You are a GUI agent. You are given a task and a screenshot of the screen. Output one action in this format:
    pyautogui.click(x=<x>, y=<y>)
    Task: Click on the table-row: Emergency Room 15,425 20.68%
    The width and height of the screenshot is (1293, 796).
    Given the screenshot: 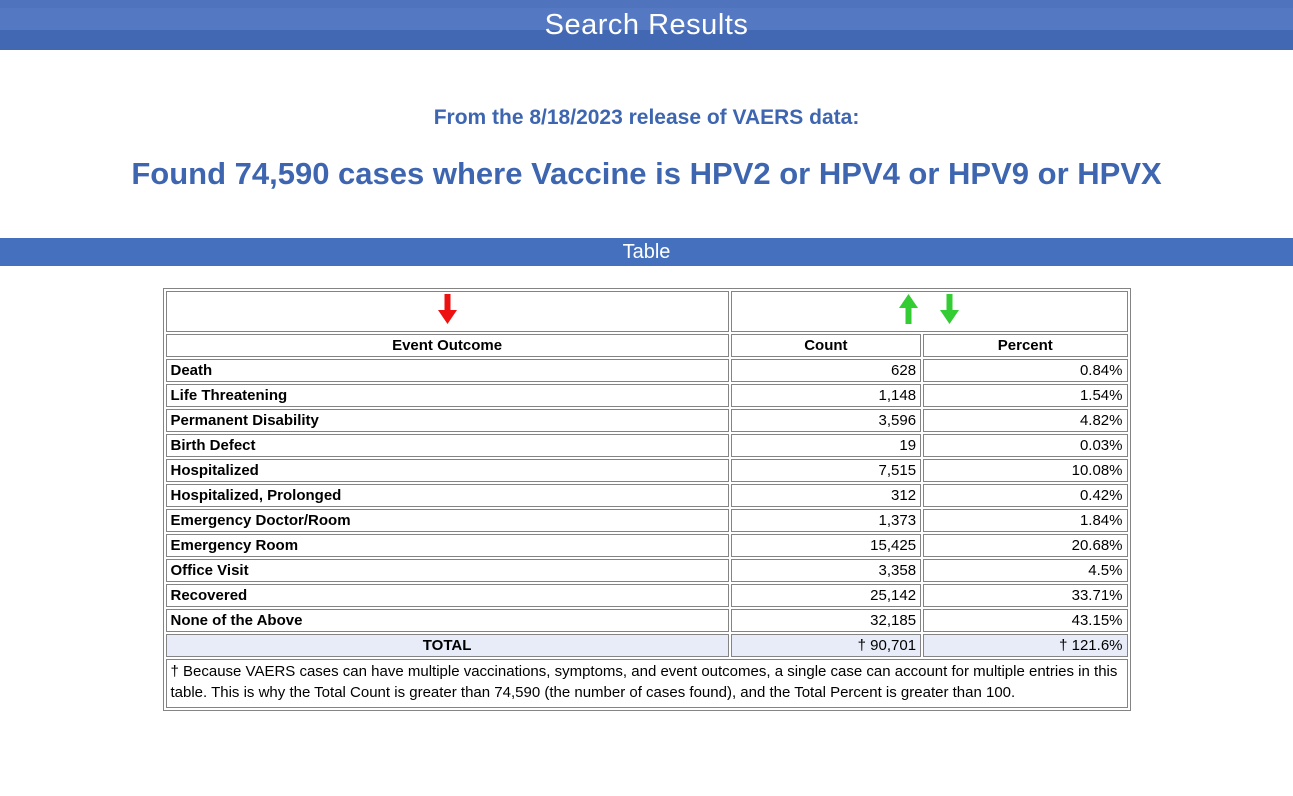 What is the action you would take?
    pyautogui.click(x=646, y=545)
    